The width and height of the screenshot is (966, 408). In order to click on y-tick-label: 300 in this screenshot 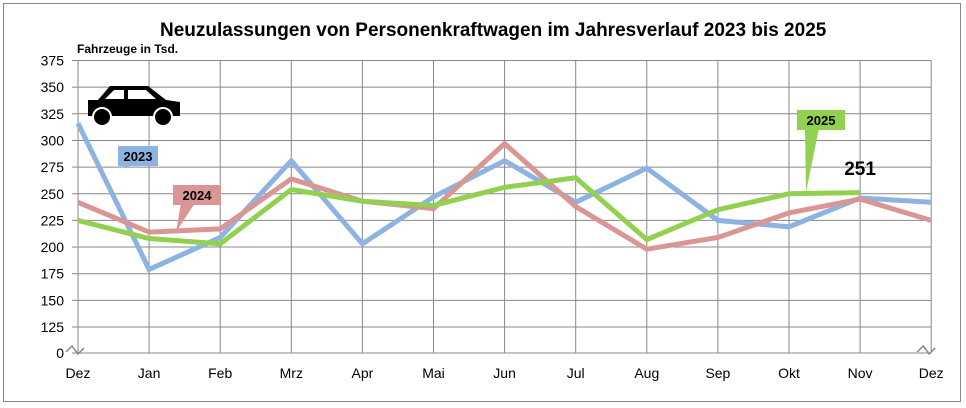, I will do `click(53, 140)`.